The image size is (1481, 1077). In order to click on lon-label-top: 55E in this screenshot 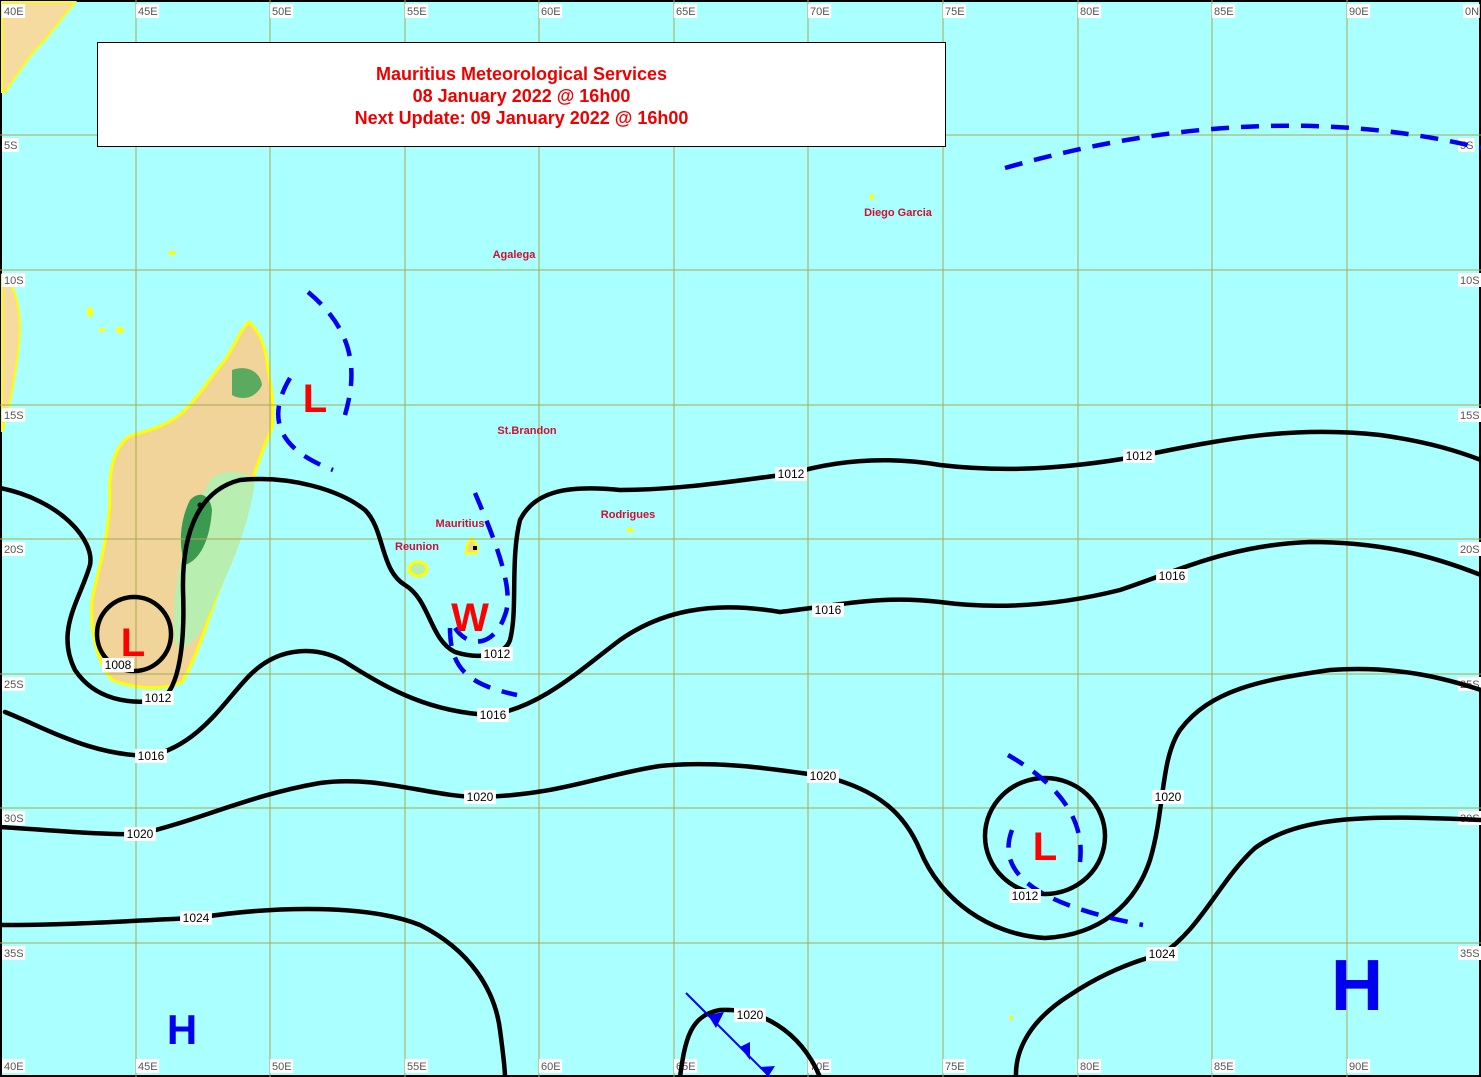, I will do `click(417, 12)`.